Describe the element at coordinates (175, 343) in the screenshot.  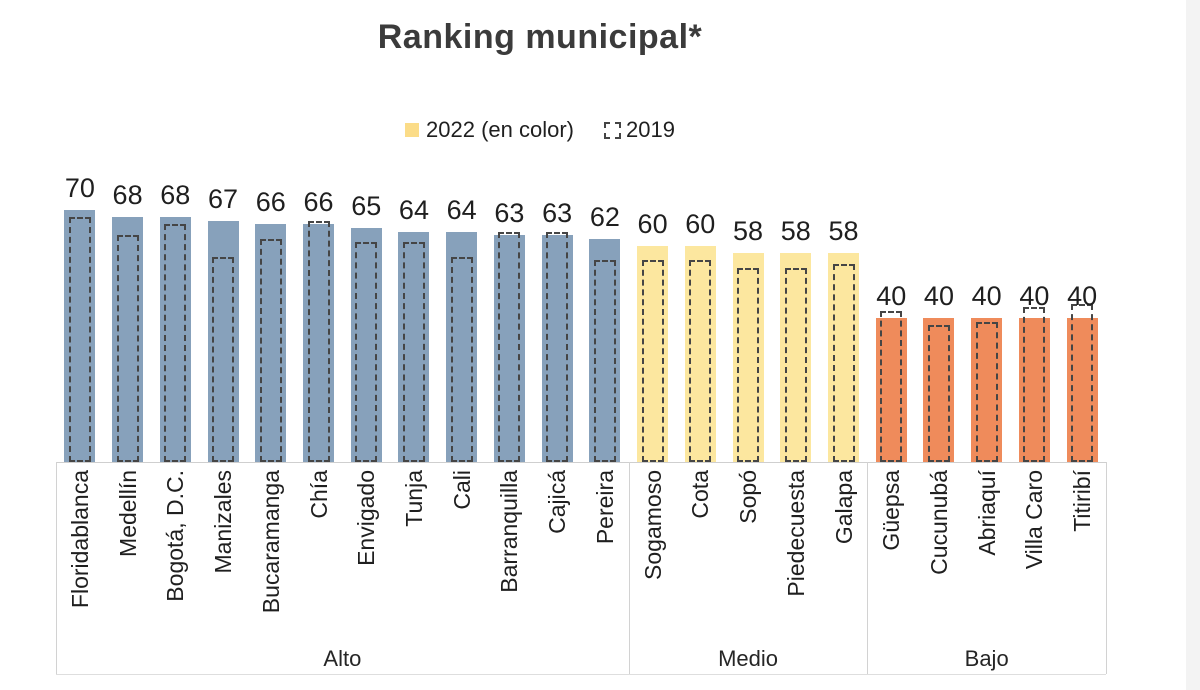
I see `bar-2019-outline-bogota-d-c` at that location.